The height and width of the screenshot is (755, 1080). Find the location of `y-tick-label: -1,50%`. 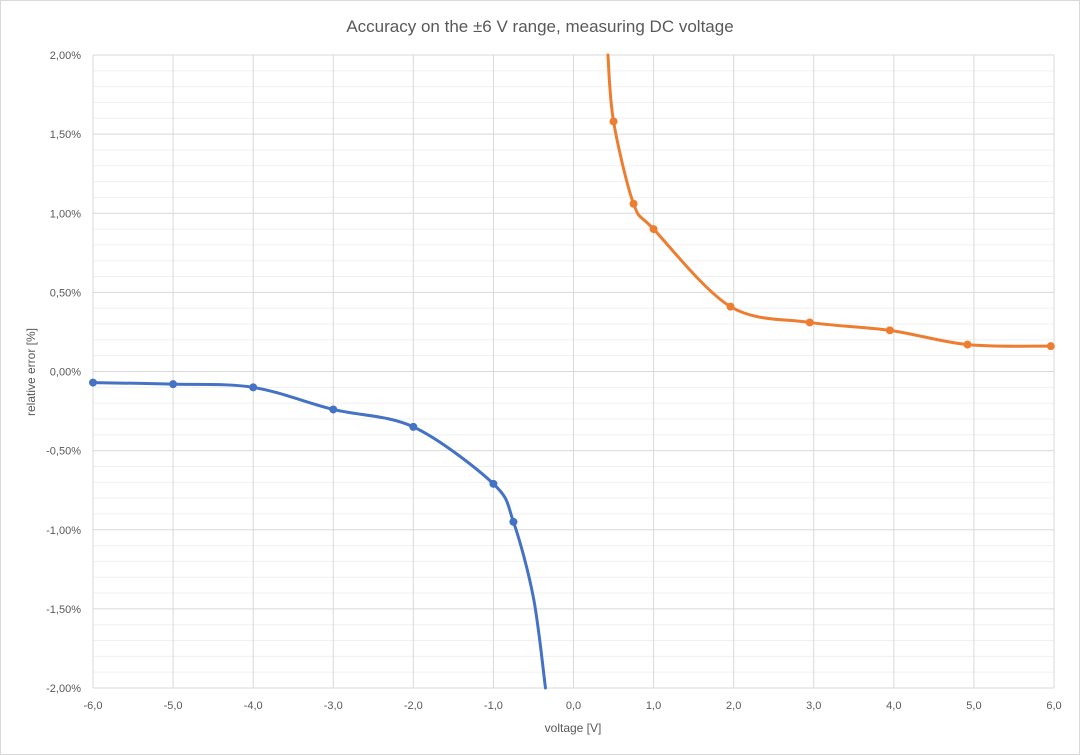

y-tick-label: -1,50% is located at coordinates (63, 610).